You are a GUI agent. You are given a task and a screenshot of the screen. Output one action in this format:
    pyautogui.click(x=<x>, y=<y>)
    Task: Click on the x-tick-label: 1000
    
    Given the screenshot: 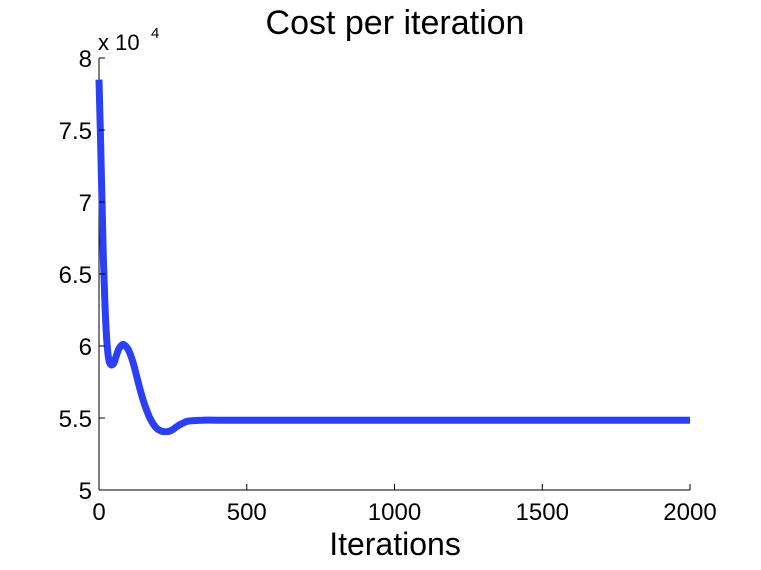 What is the action you would take?
    pyautogui.click(x=394, y=512)
    